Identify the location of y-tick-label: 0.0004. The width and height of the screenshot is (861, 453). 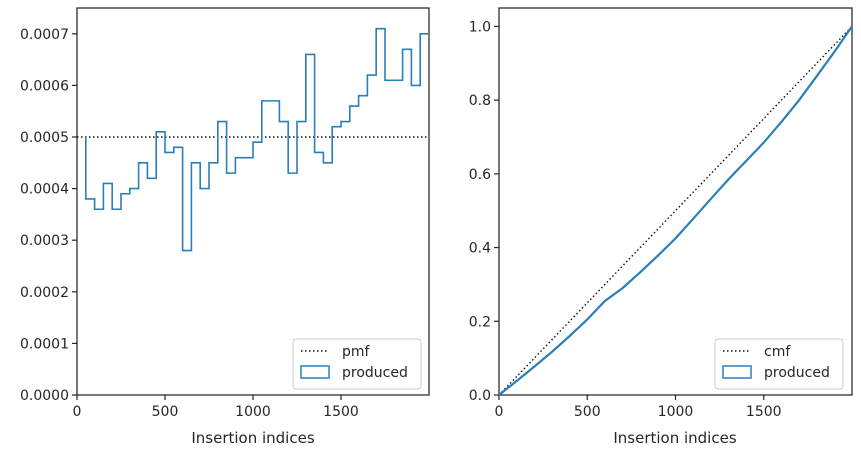
(44, 190).